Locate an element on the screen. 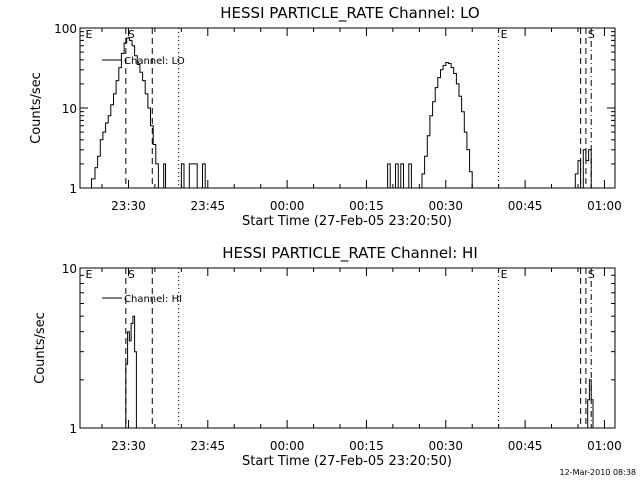 This screenshot has height=480, width=640. legend-label: Channel: LO is located at coordinates (154, 61).